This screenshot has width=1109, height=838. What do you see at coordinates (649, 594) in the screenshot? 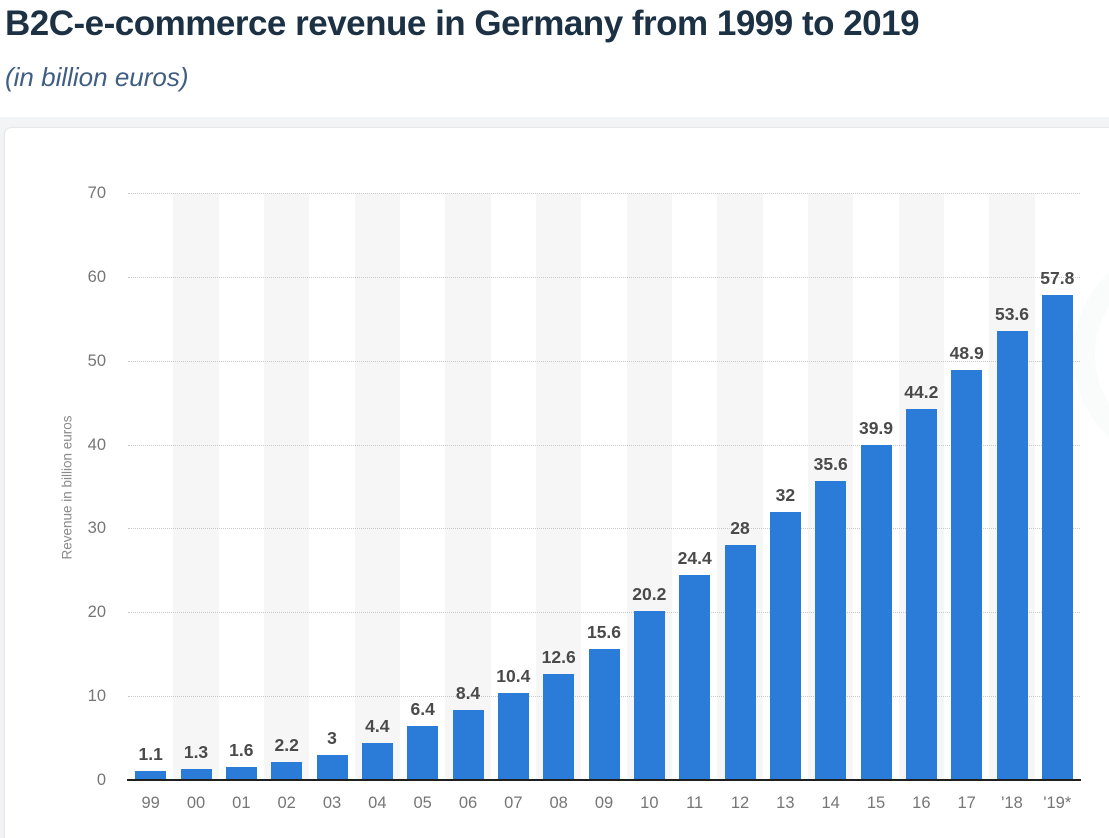
I see `bar-value-label: 20.2` at bounding box center [649, 594].